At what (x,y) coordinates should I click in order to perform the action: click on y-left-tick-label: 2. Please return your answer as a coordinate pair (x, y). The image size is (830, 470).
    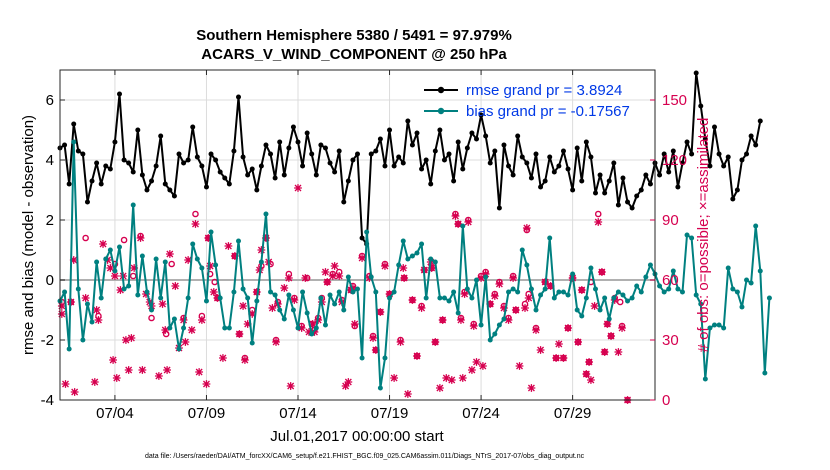
    Looking at the image, I should click on (50, 220).